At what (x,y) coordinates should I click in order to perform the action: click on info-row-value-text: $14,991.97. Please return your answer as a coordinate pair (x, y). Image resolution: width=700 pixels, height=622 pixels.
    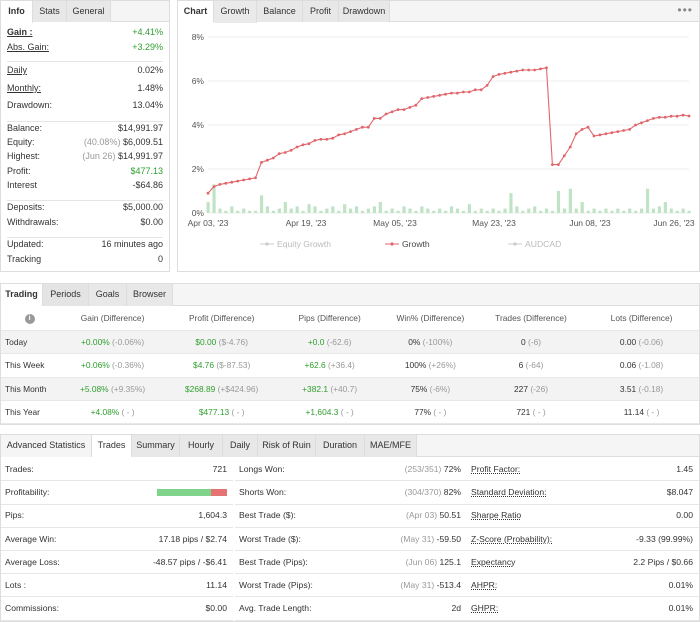
    Looking at the image, I should click on (140, 128).